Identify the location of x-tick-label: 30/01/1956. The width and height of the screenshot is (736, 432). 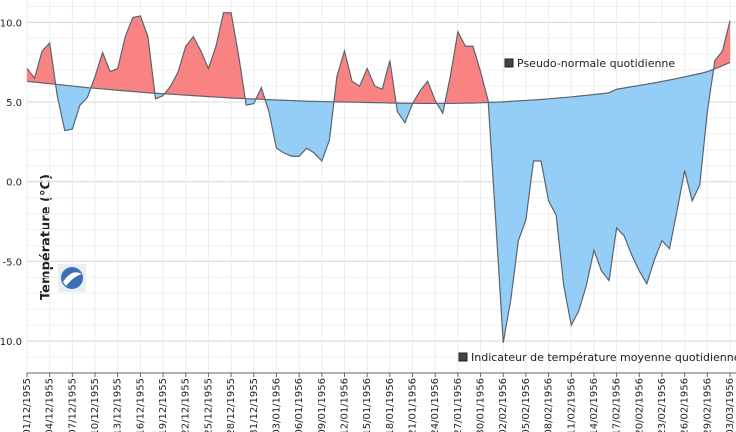
(481, 405).